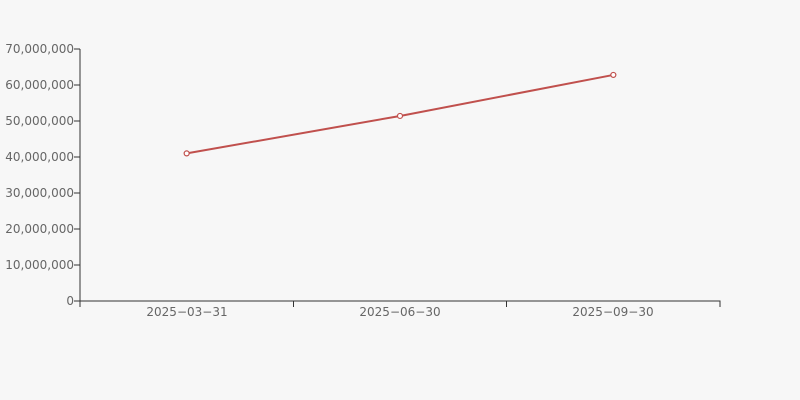  Describe the element at coordinates (400, 312) in the screenshot. I see `x-axis-tick-label: 2025−06−30` at that location.